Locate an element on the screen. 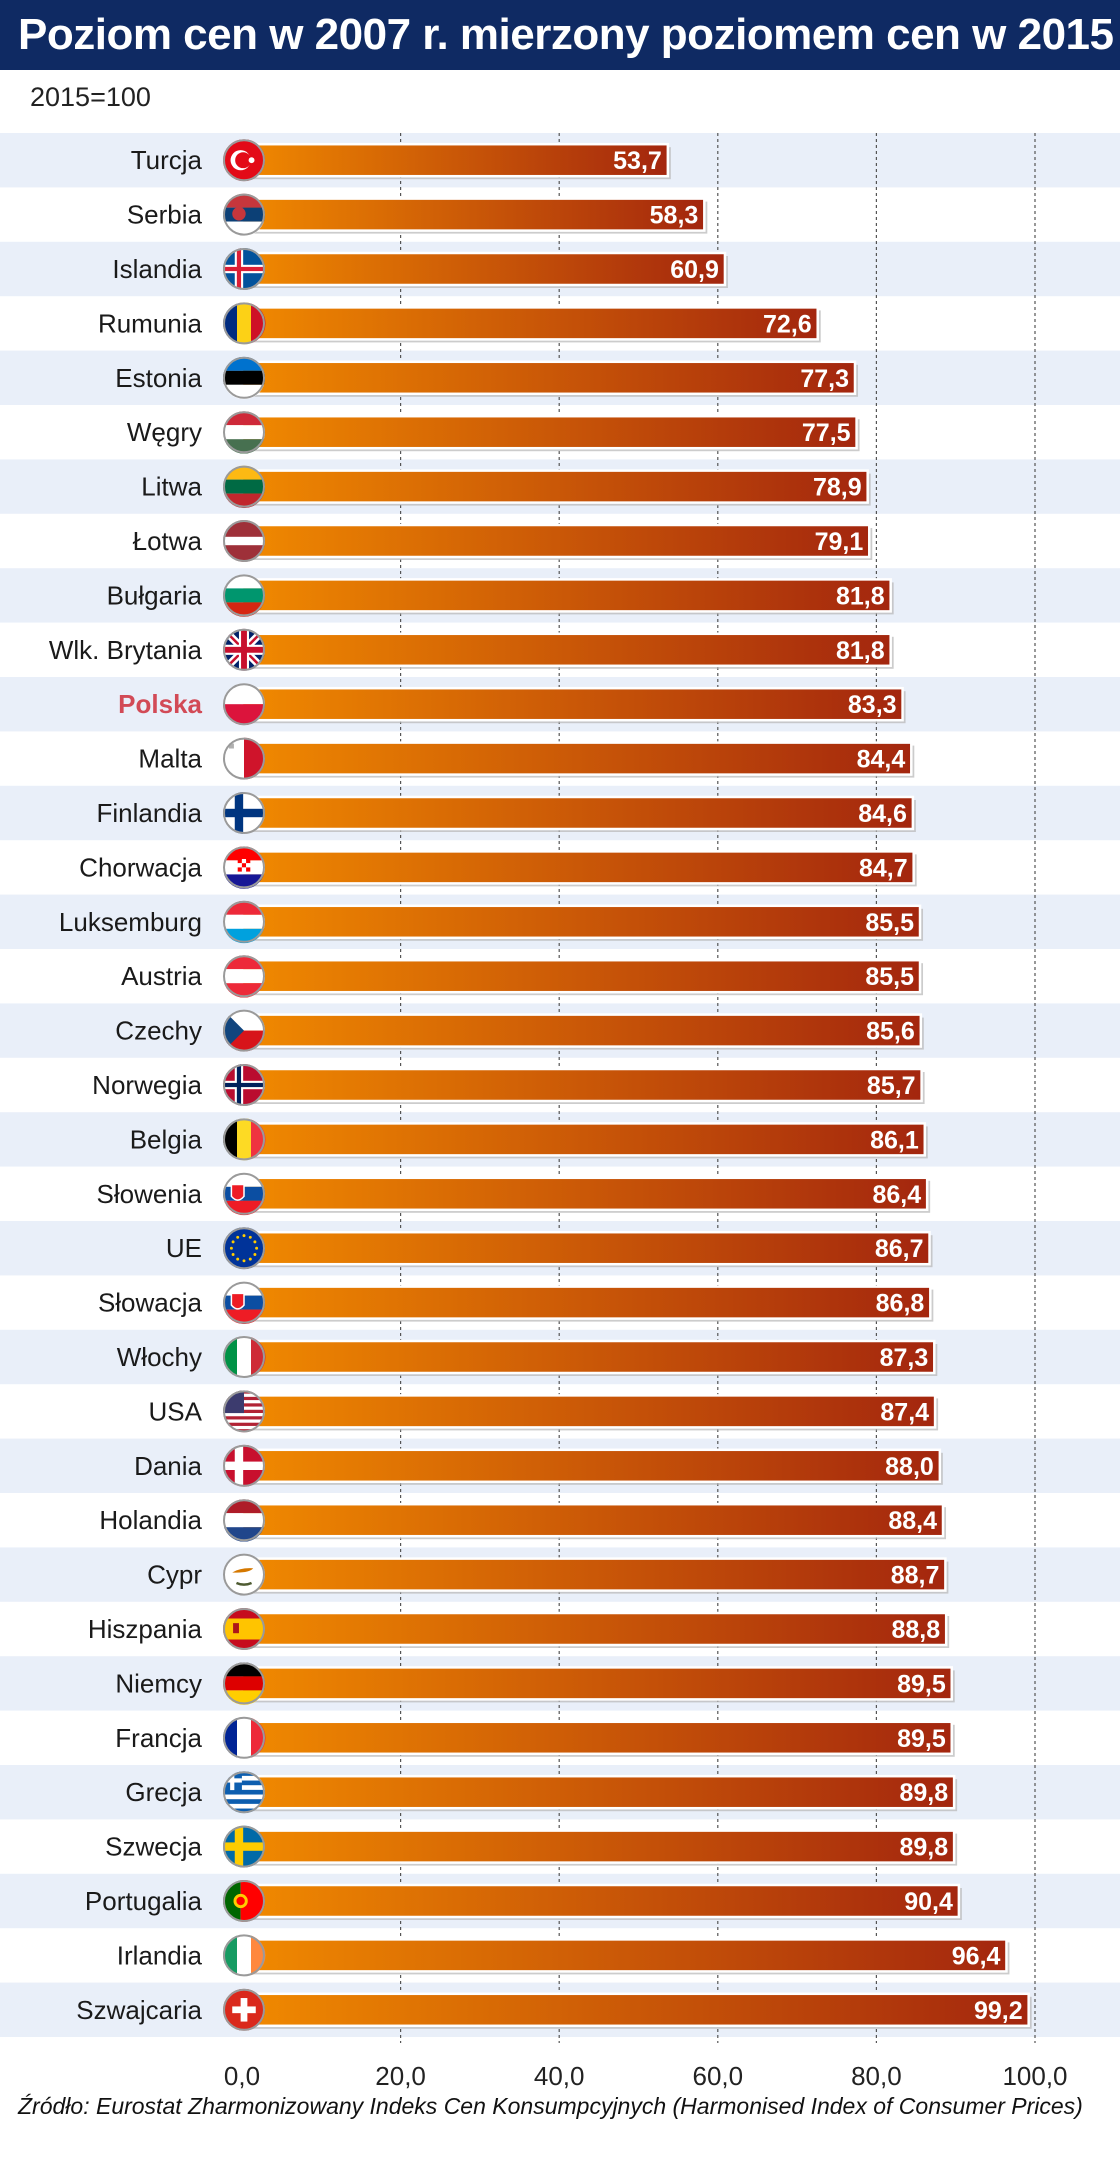 Image resolution: width=1120 pixels, height=2160 pixels. uk-flag-icon is located at coordinates (244, 649).